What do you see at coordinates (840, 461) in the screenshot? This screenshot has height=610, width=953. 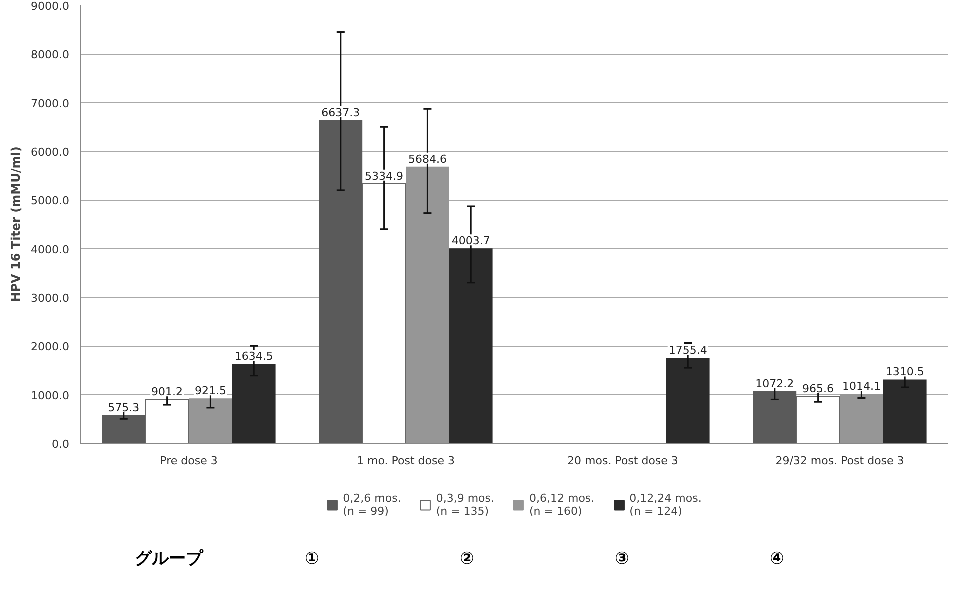 I see `x-tick-label: 29/32 mos. Post dose 3` at bounding box center [840, 461].